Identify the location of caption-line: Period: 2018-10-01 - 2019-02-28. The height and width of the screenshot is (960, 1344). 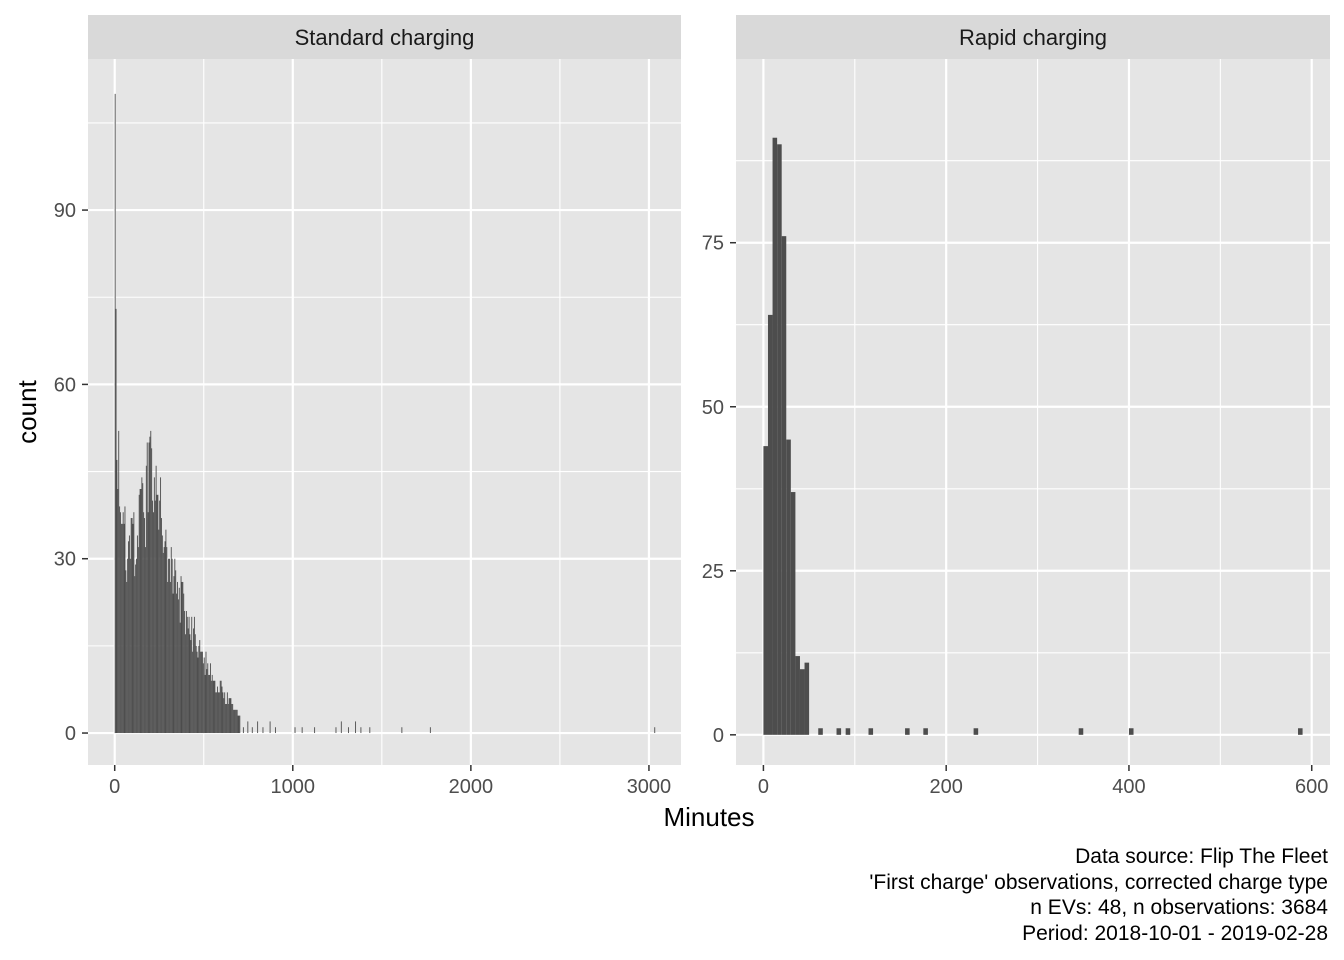
(1175, 933).